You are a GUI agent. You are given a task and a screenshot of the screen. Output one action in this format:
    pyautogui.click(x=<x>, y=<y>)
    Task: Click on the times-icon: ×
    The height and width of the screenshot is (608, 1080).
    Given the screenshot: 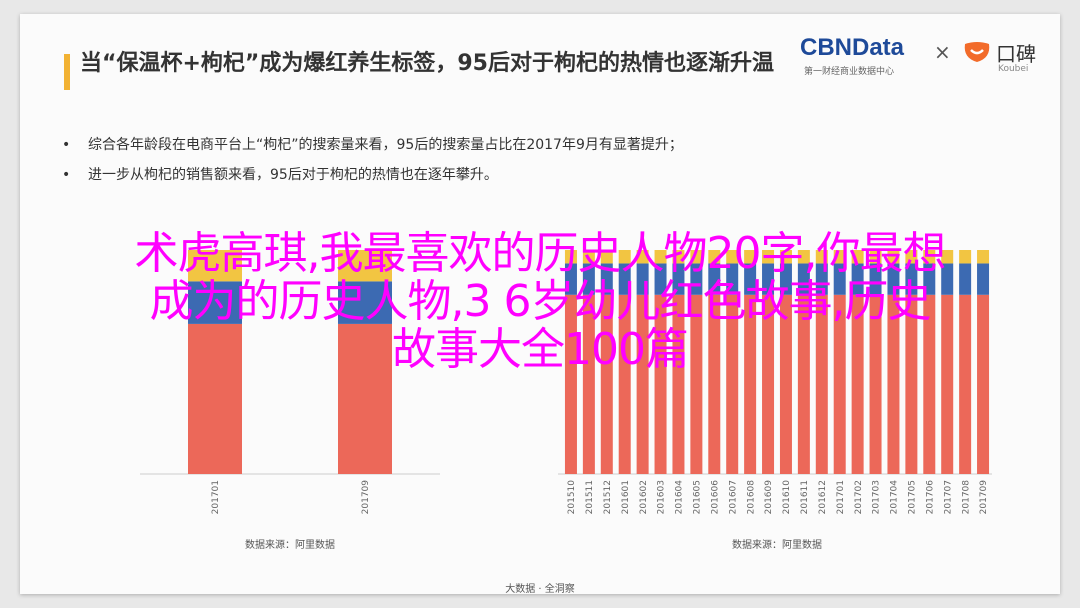 What is the action you would take?
    pyautogui.click(x=942, y=52)
    